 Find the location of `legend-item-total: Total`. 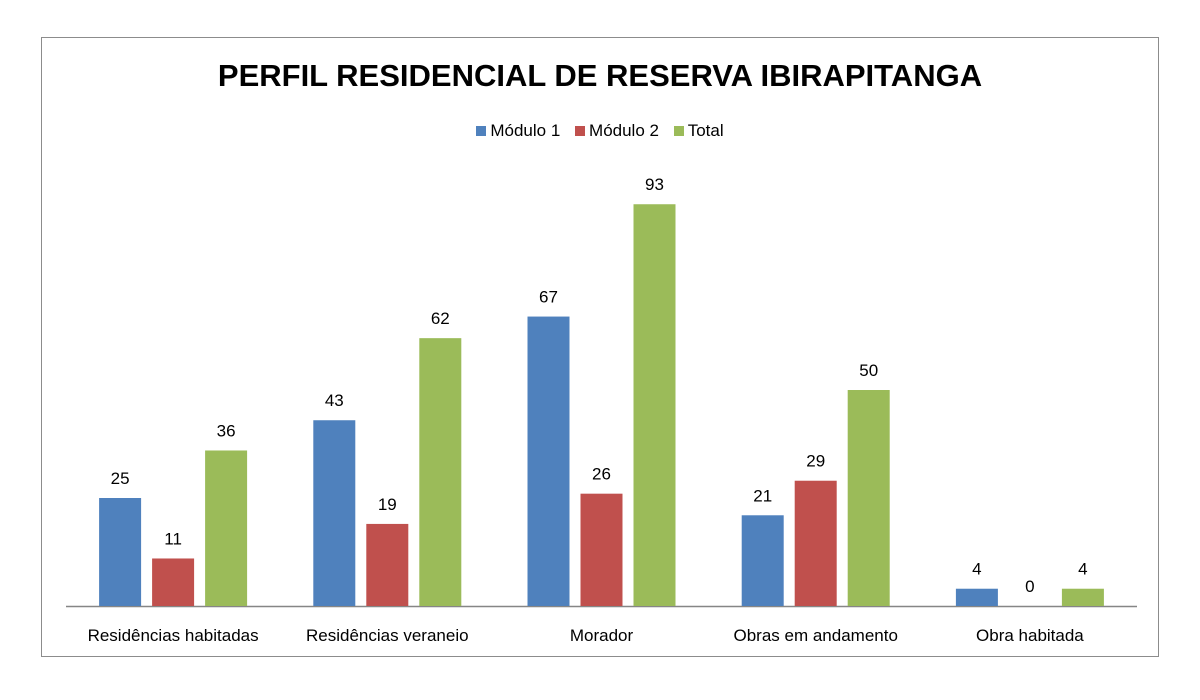

legend-item-total: Total is located at coordinates (698, 131).